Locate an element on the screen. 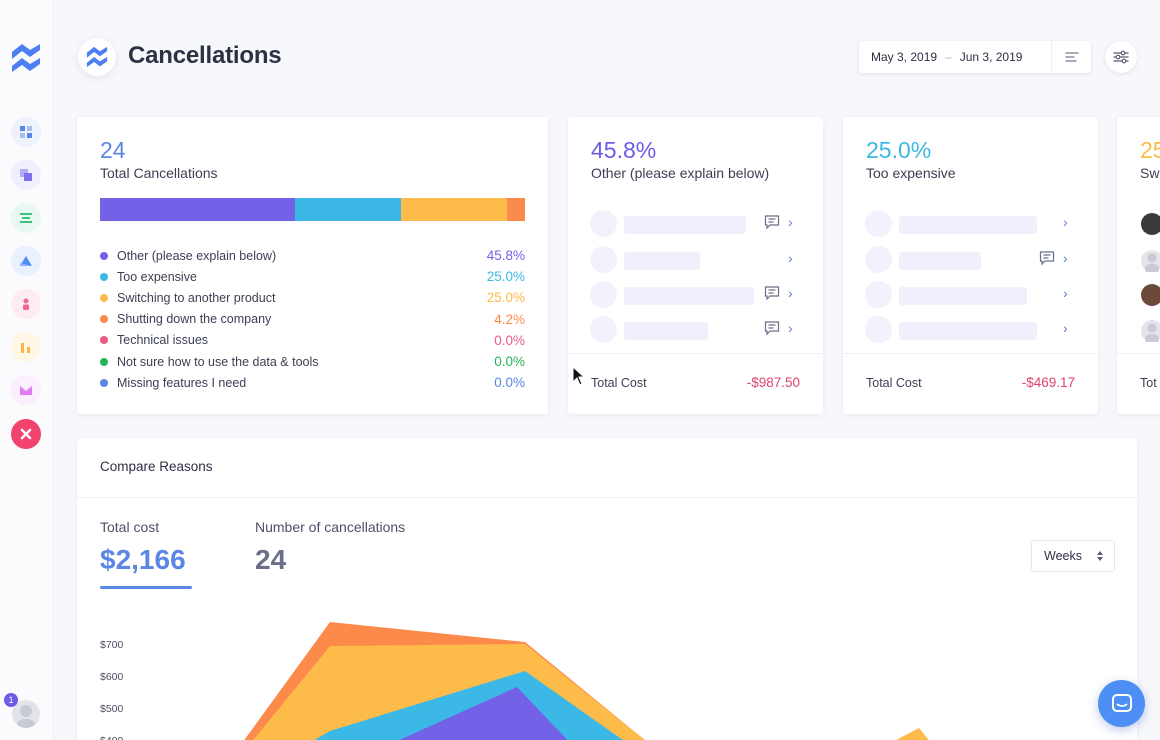 The height and width of the screenshot is (740, 1160). y-tick-label: $600 is located at coordinates (112, 677).